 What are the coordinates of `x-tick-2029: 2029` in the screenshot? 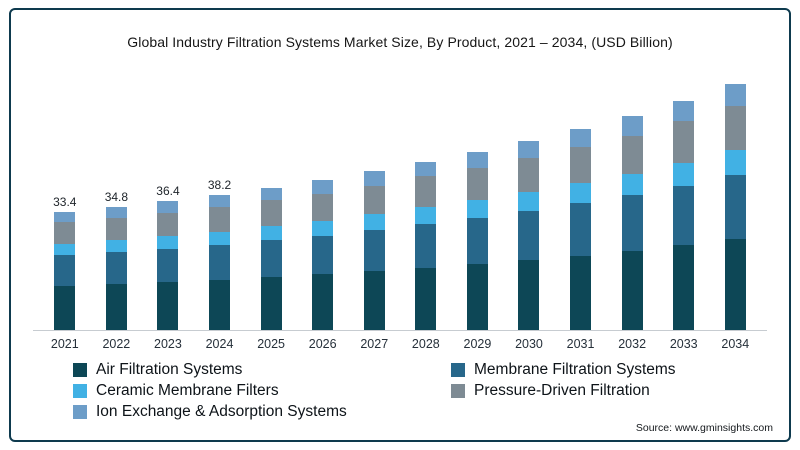 It's located at (477, 344).